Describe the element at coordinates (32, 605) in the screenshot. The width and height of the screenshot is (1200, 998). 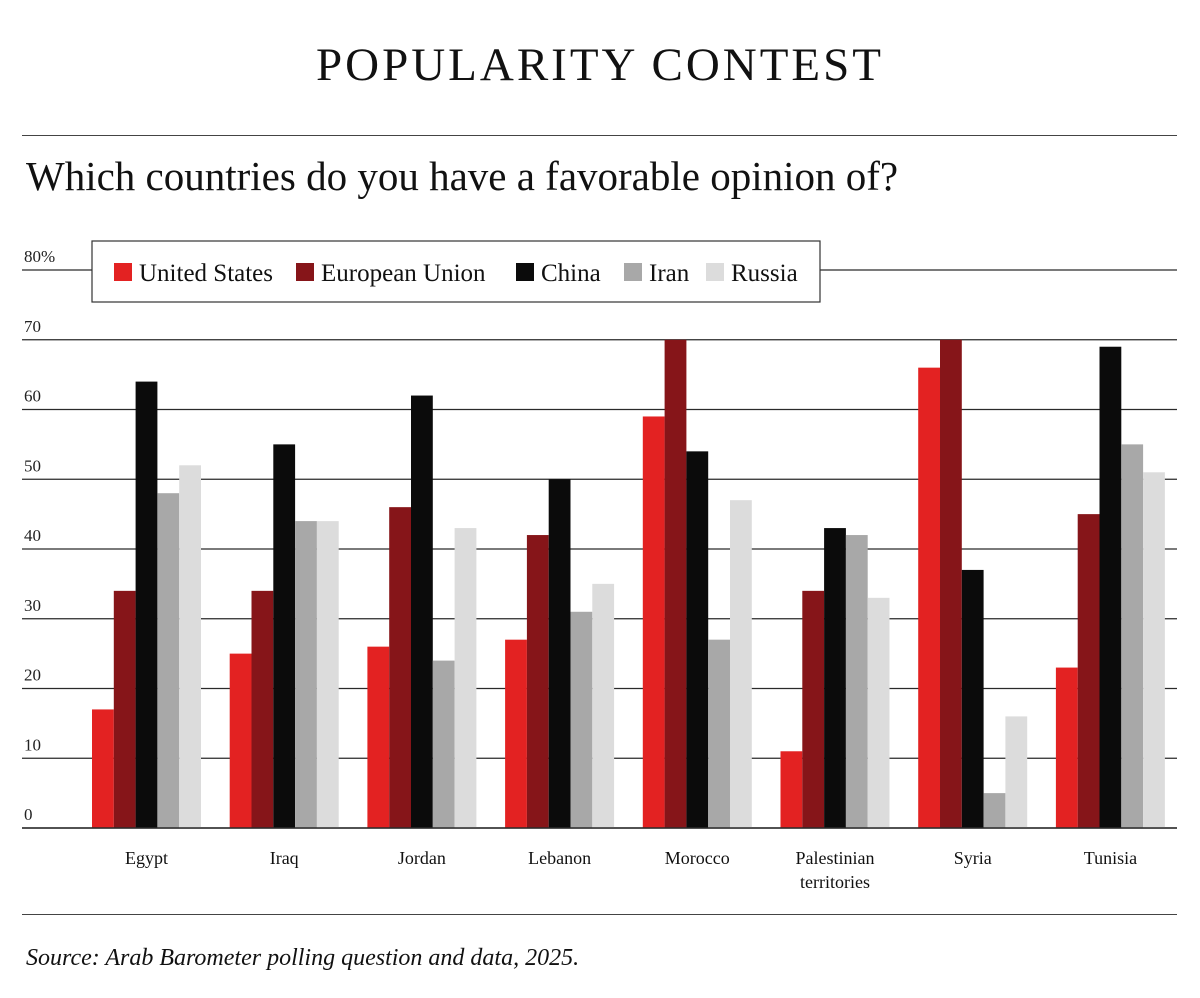
I see `y-tick-label: 30` at that location.